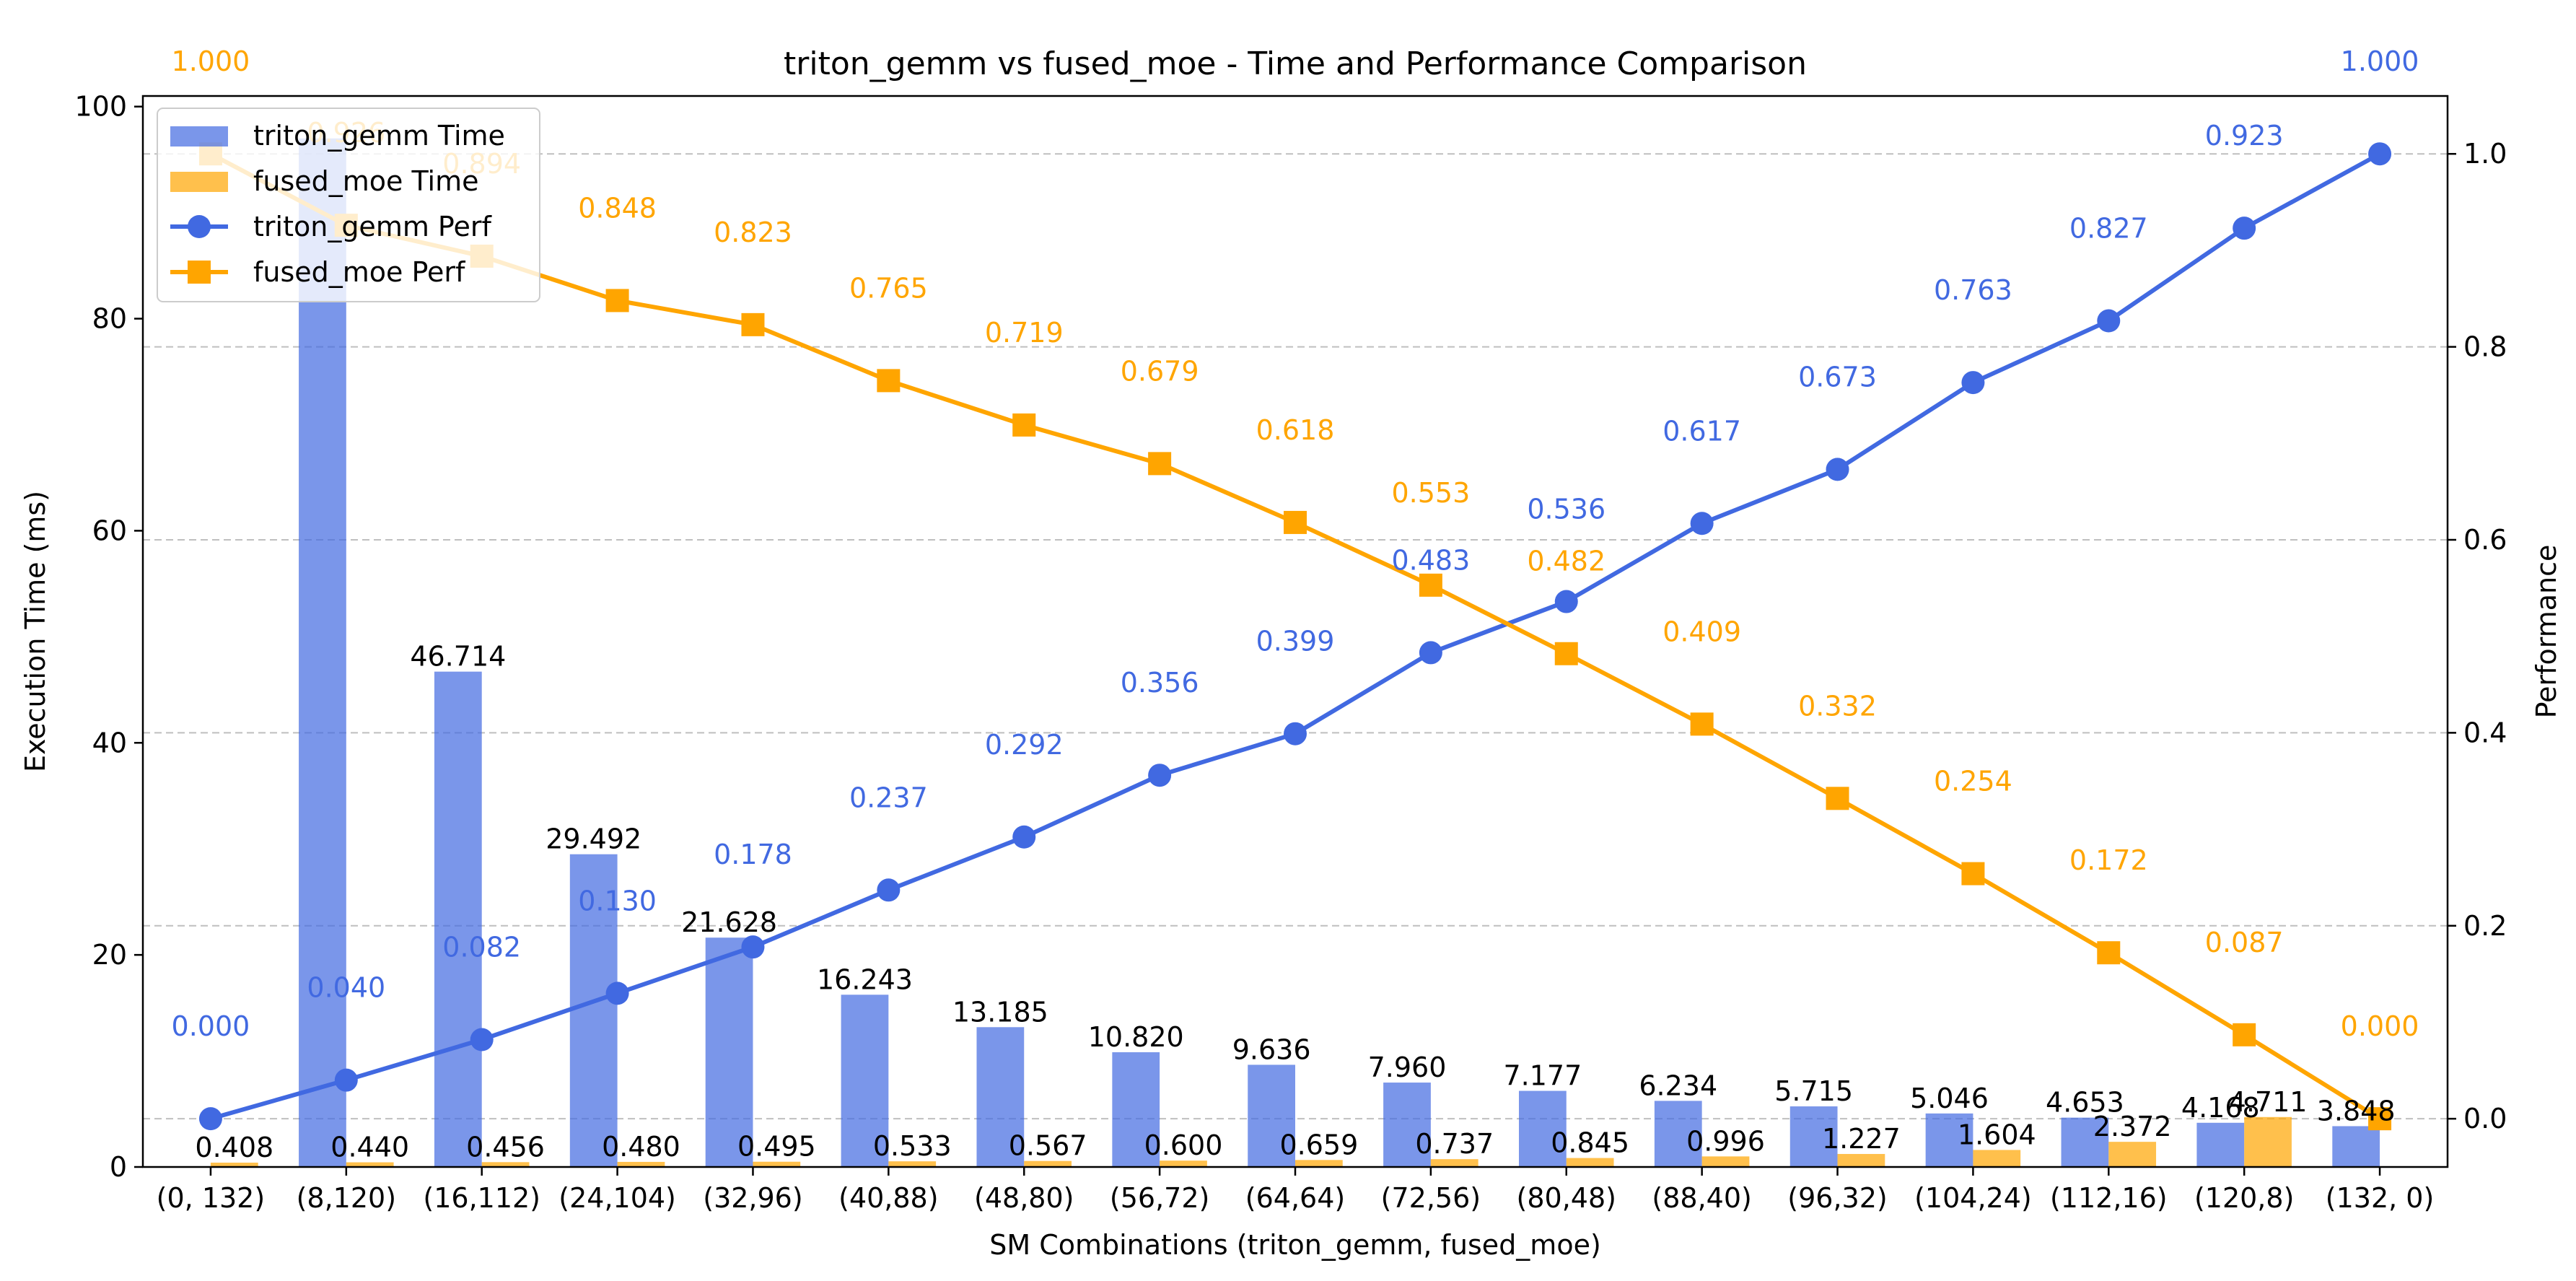  Describe the element at coordinates (1678, 1085) in the screenshot. I see `bar-value-label: 6.234` at that location.